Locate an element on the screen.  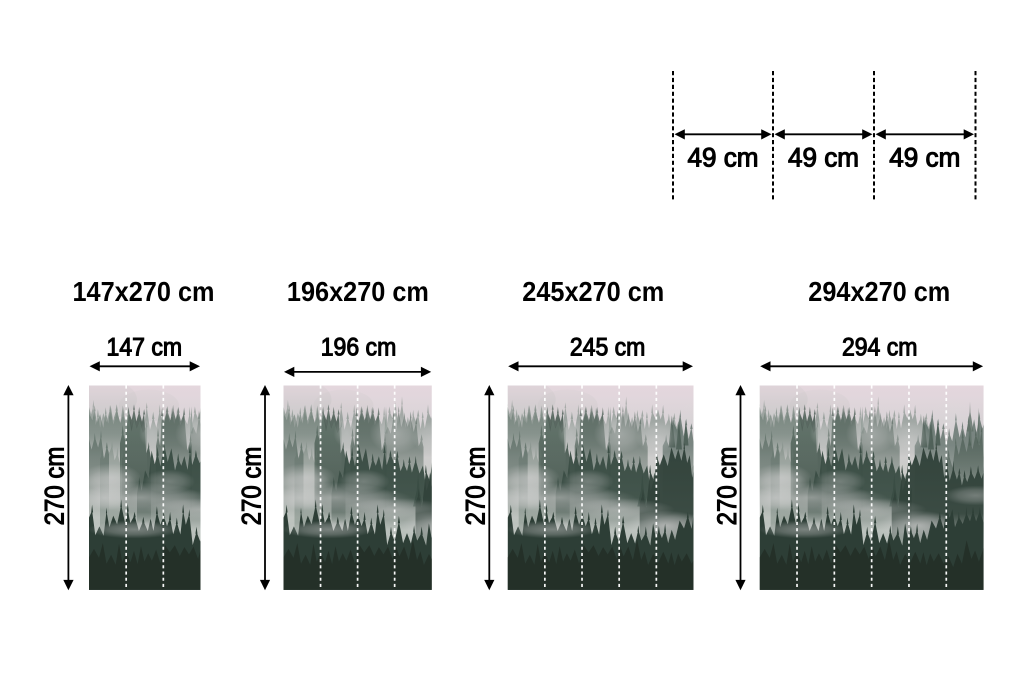
svg-text: 294x270 cm is located at coordinates (879, 291).